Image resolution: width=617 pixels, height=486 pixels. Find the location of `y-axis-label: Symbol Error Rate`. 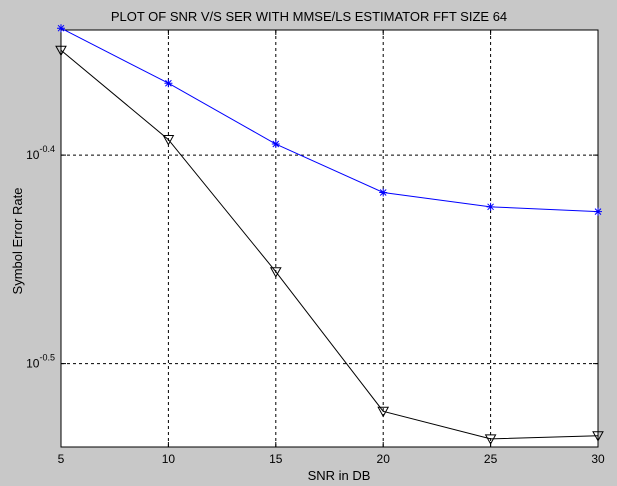

y-axis-label: Symbol Error Rate is located at coordinates (17, 241).